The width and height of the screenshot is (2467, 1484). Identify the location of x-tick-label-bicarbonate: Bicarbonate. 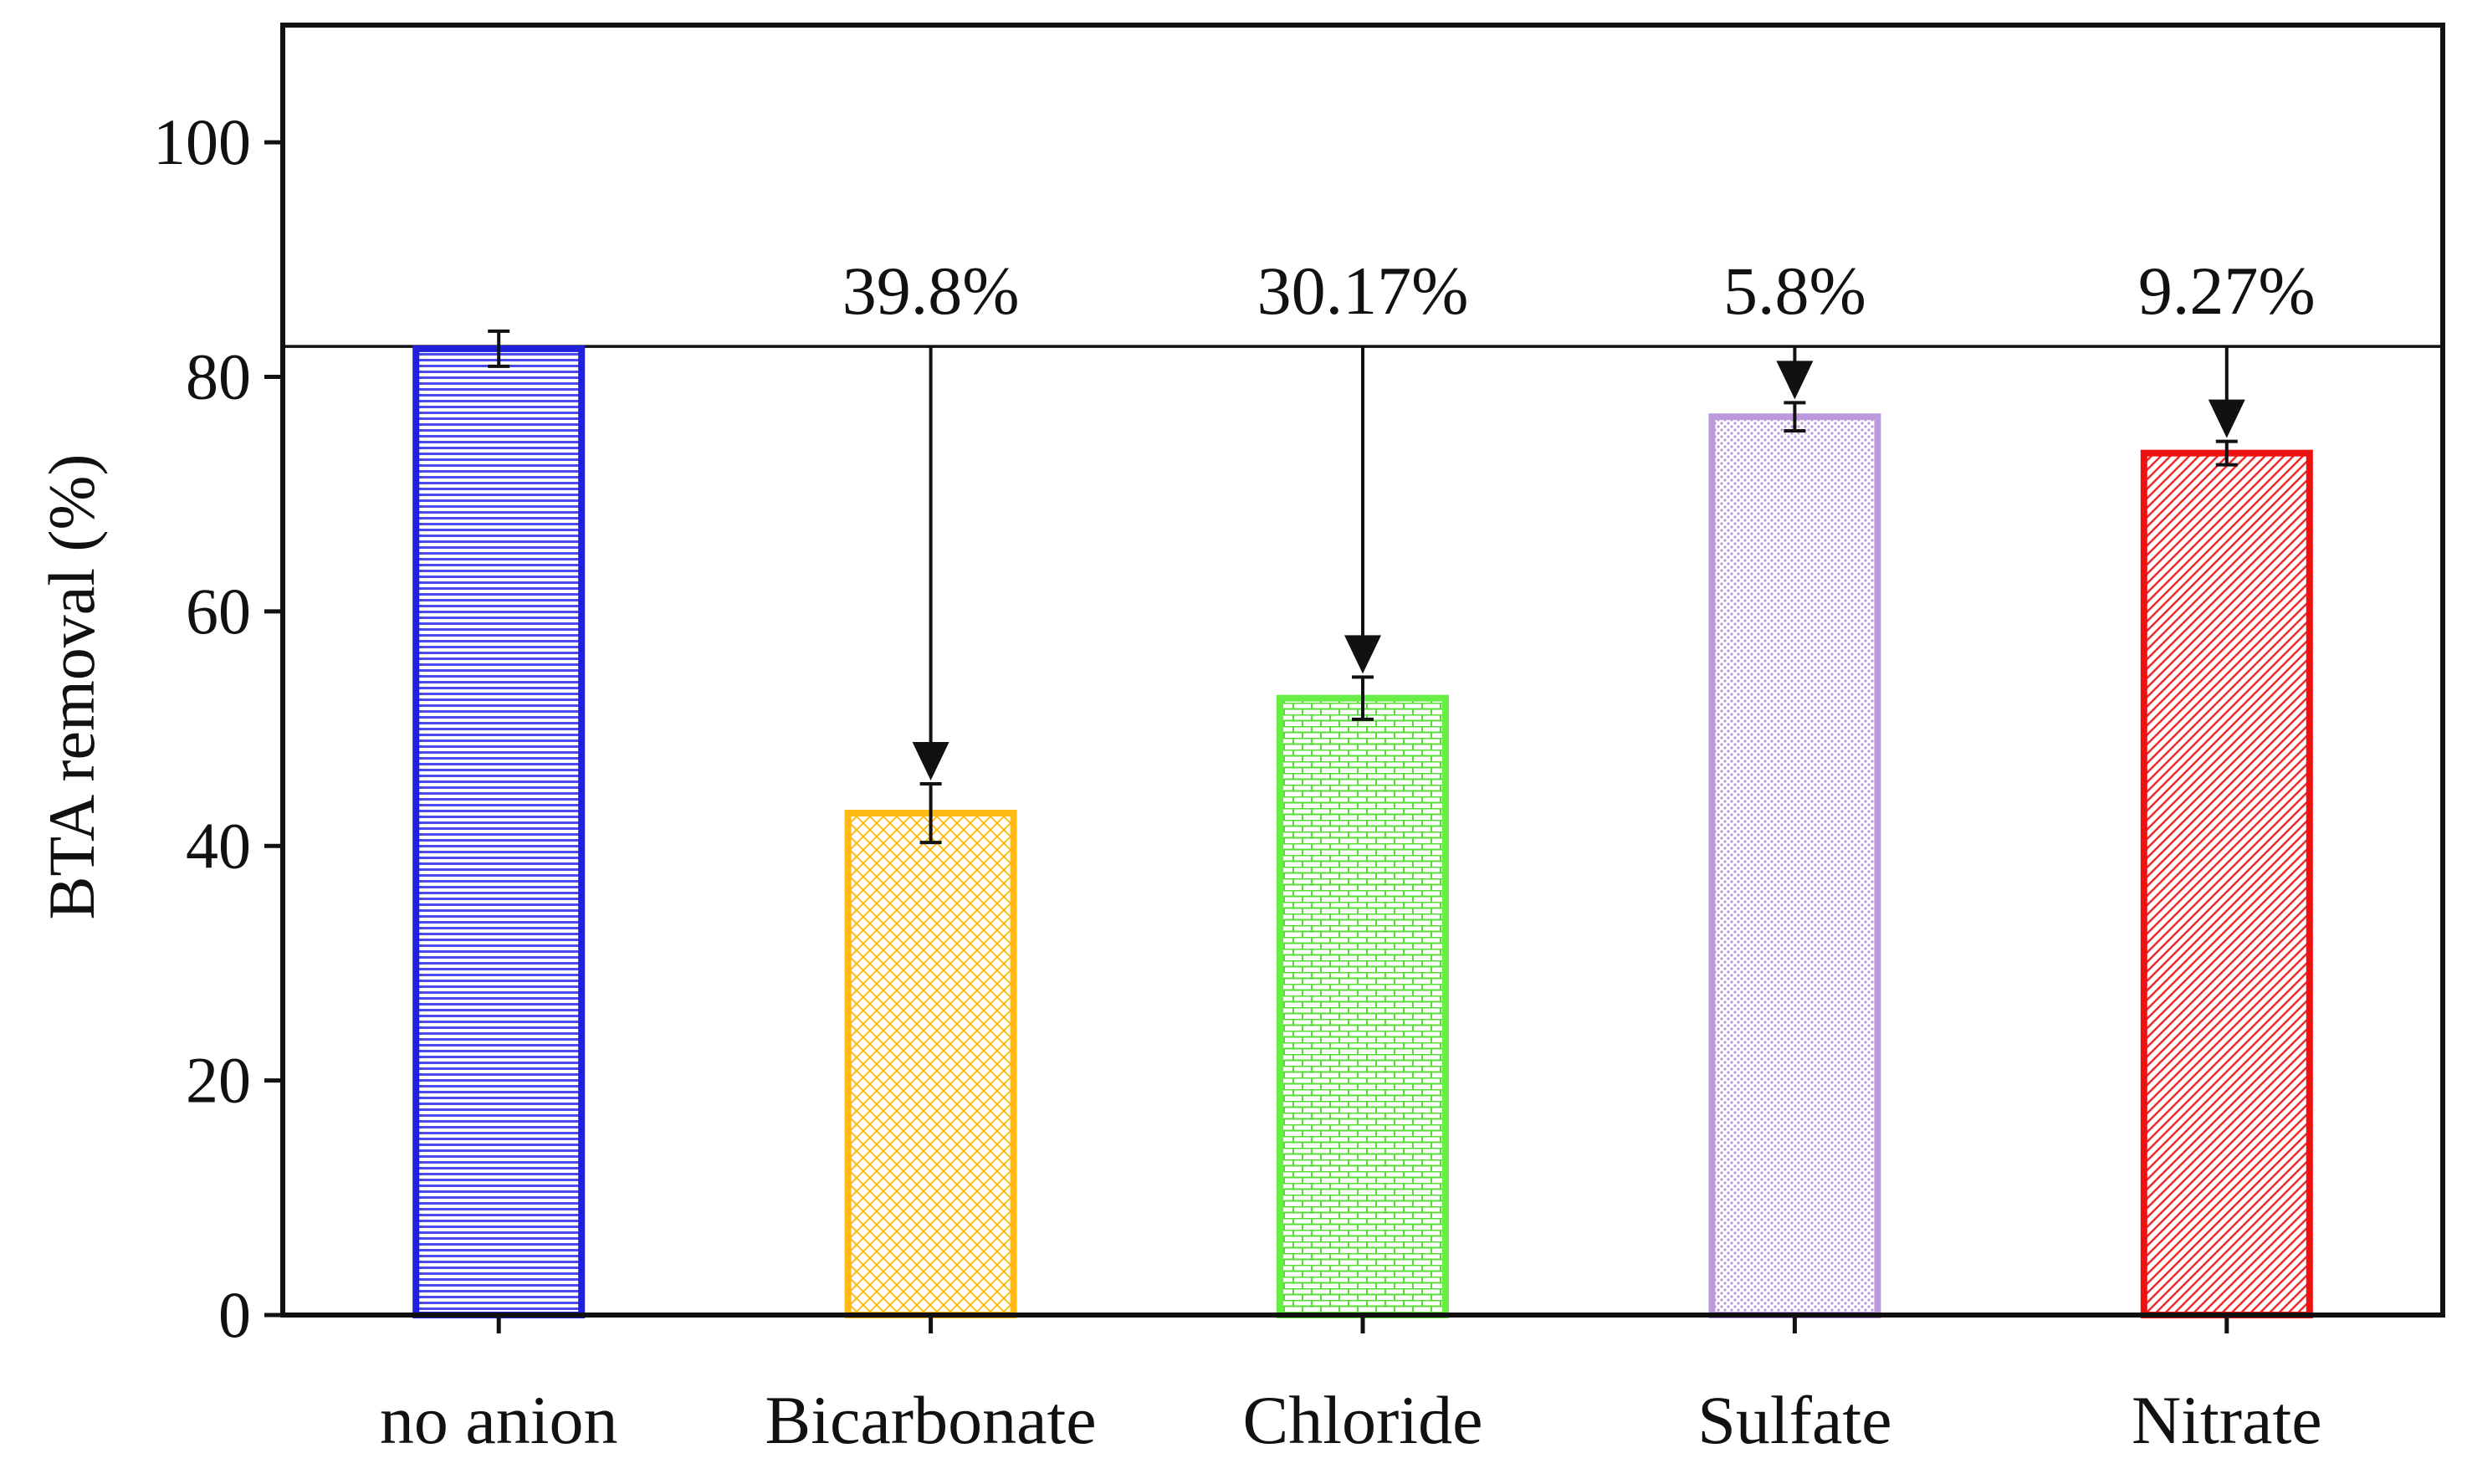
(931, 1420).